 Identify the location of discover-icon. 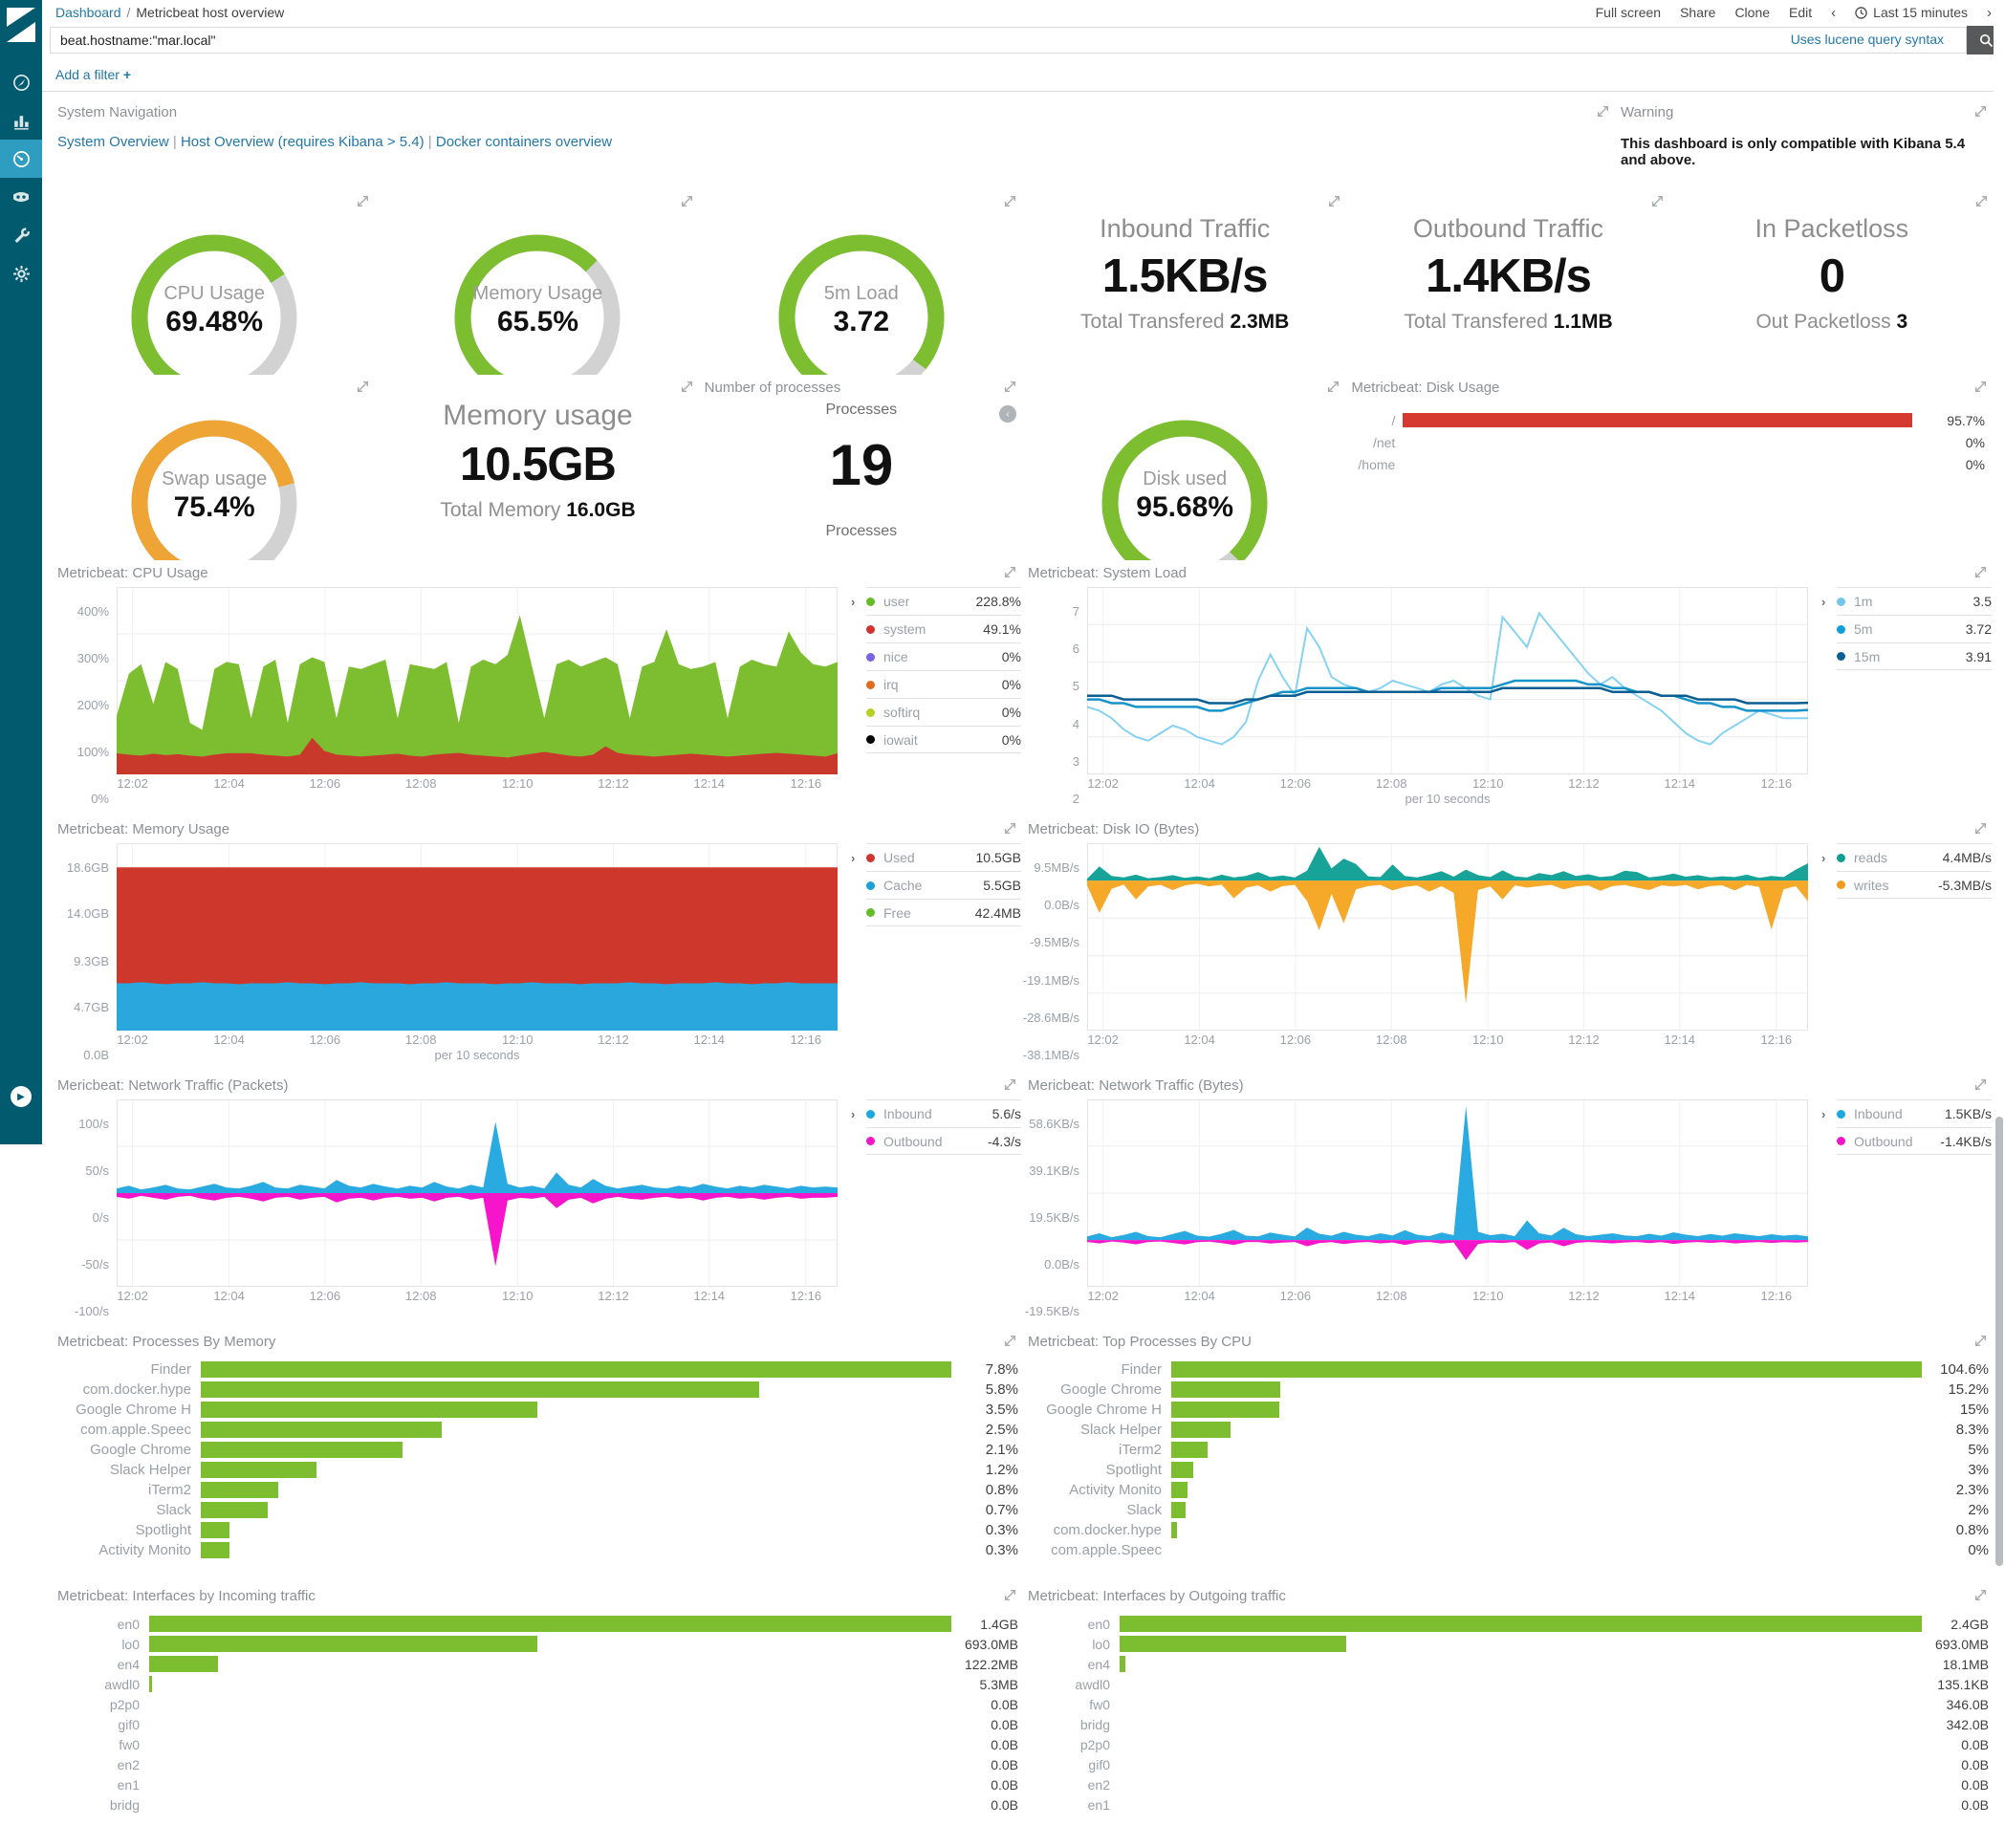
(21, 82).